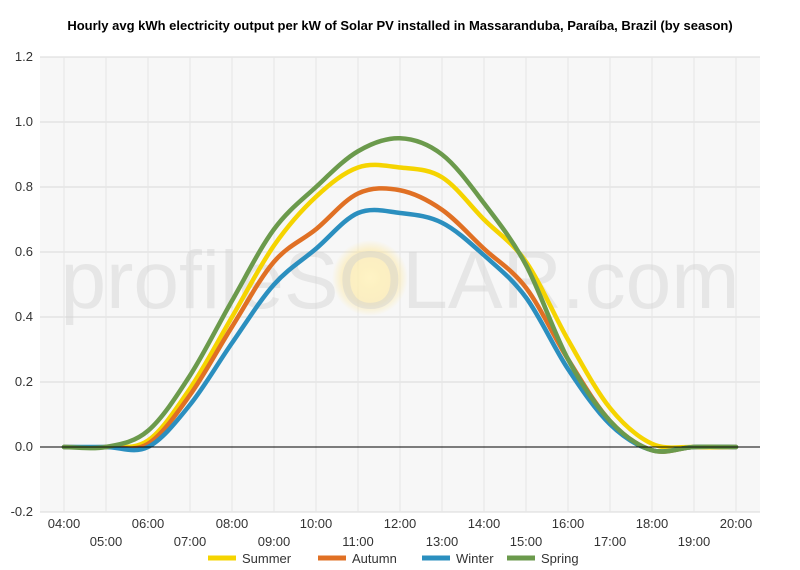 The image size is (800, 570). Describe the element at coordinates (64, 523) in the screenshot. I see `x-tick-label: 04:00` at that location.